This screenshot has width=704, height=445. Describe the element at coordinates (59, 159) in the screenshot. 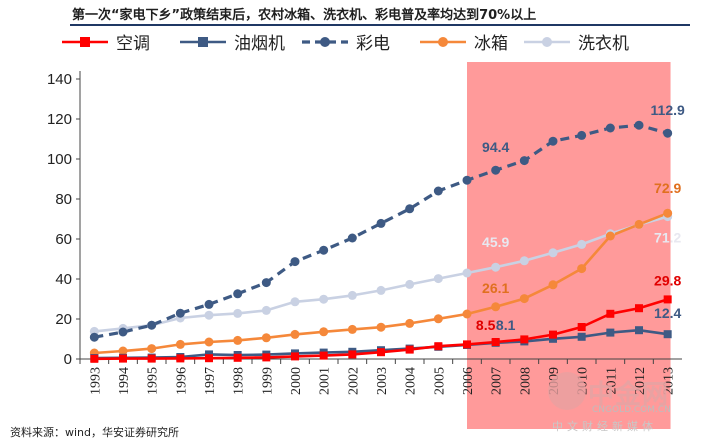

I see `y-tick-label: 100` at that location.